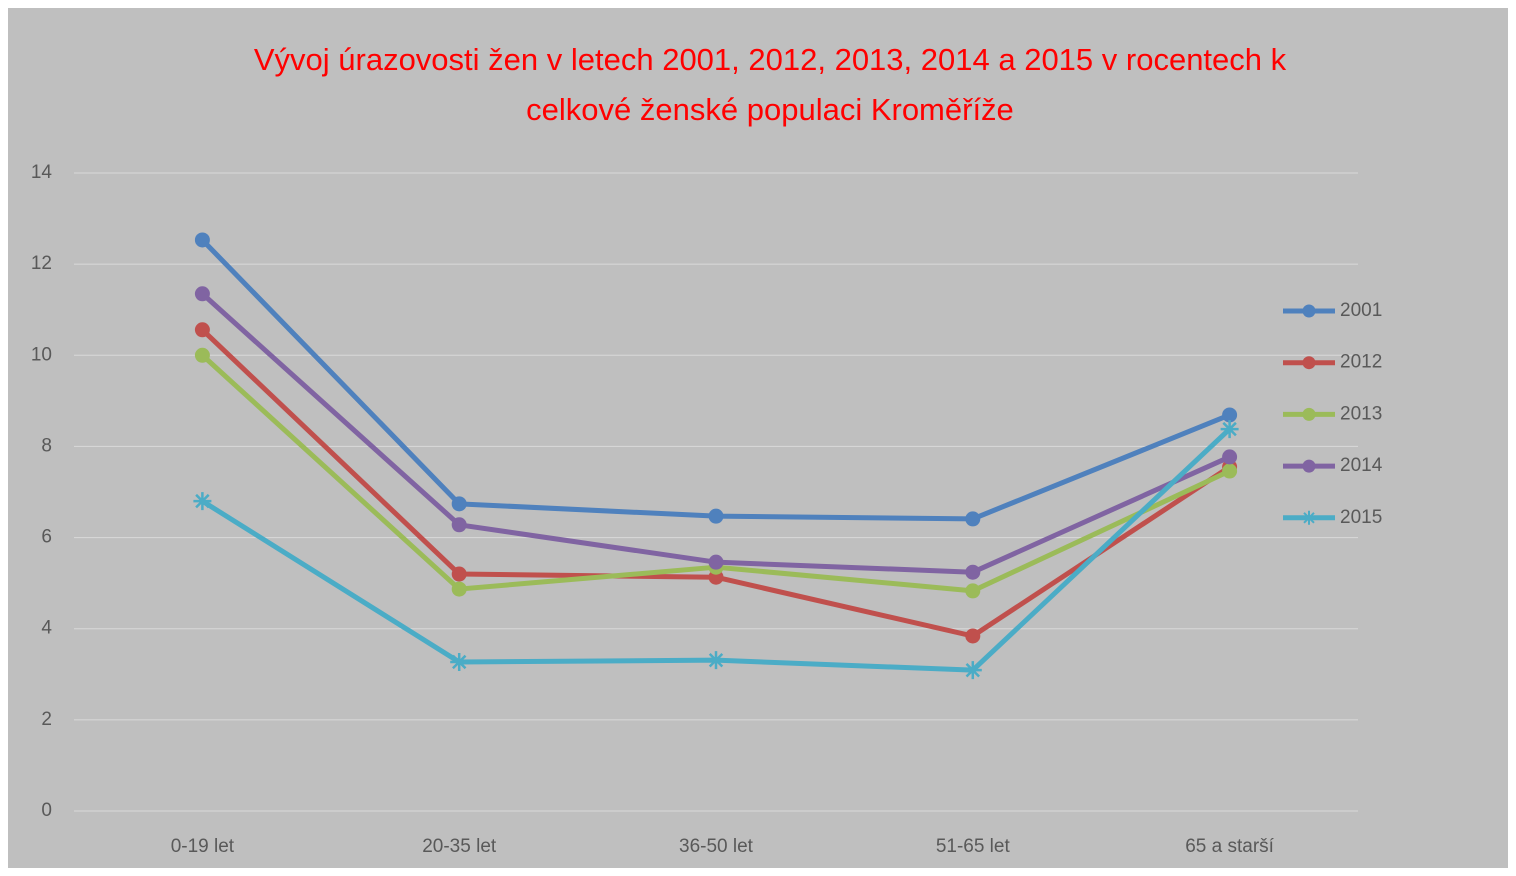  I want to click on x-tick-label: 20-35 let, so click(459, 846).